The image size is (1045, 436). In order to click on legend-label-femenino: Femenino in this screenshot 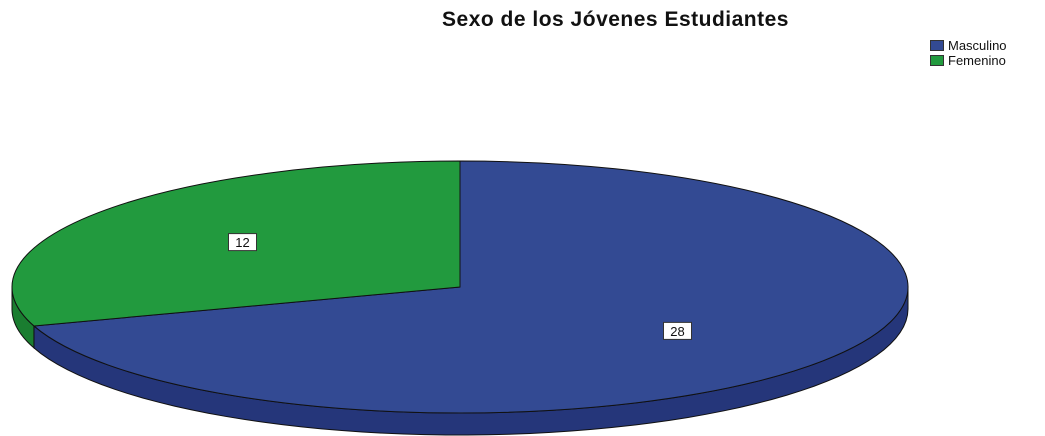, I will do `click(977, 60)`.